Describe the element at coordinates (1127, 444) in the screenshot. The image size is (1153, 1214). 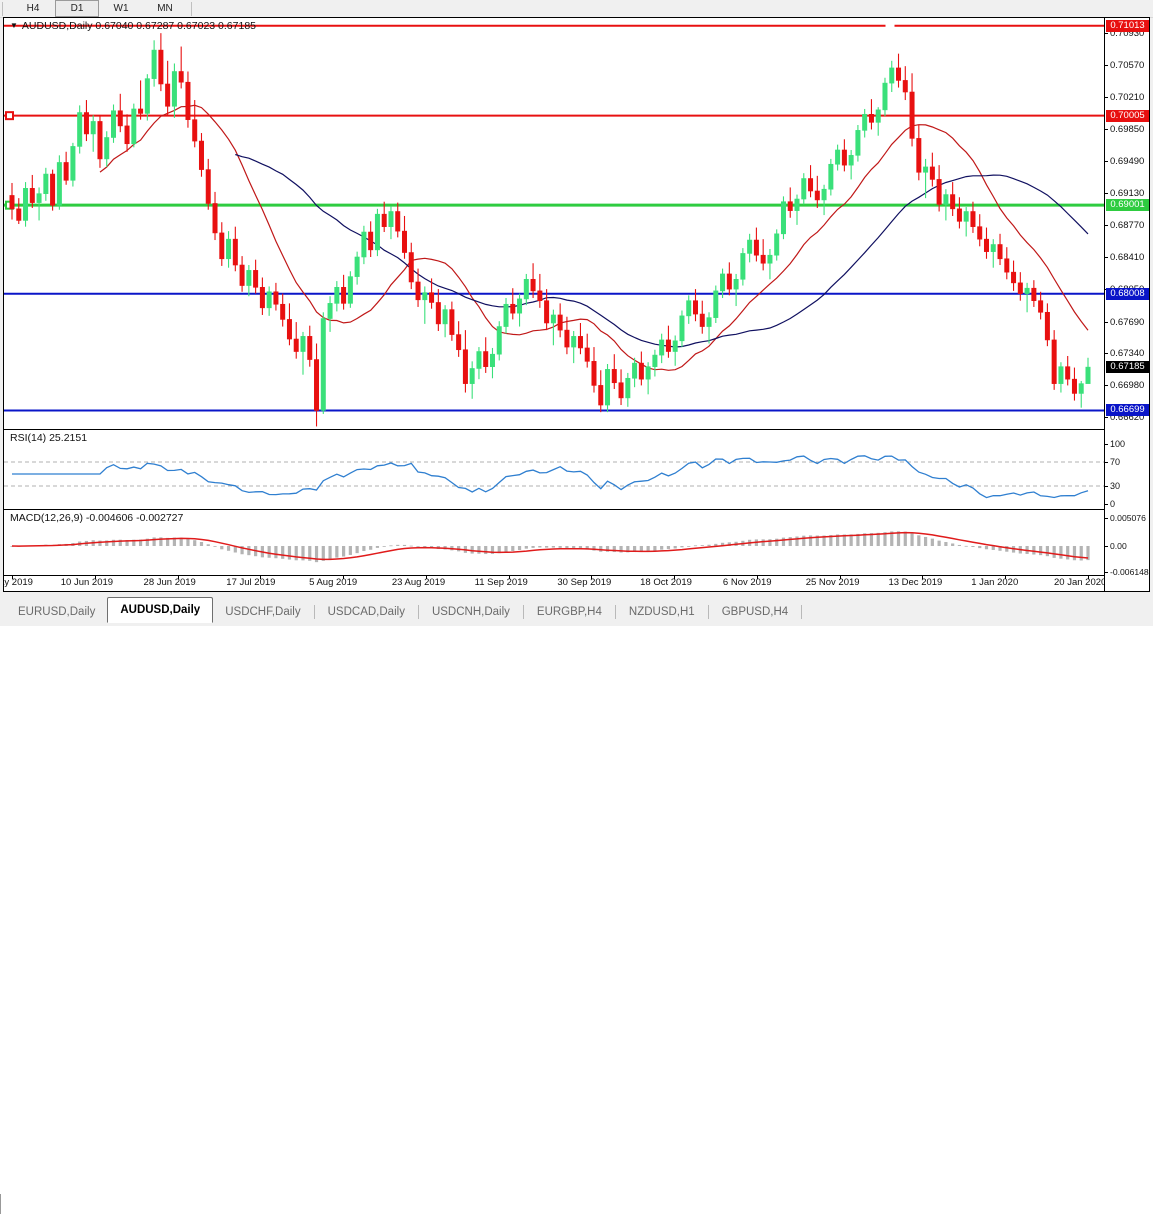
I see `rsi-tick: 100` at that location.